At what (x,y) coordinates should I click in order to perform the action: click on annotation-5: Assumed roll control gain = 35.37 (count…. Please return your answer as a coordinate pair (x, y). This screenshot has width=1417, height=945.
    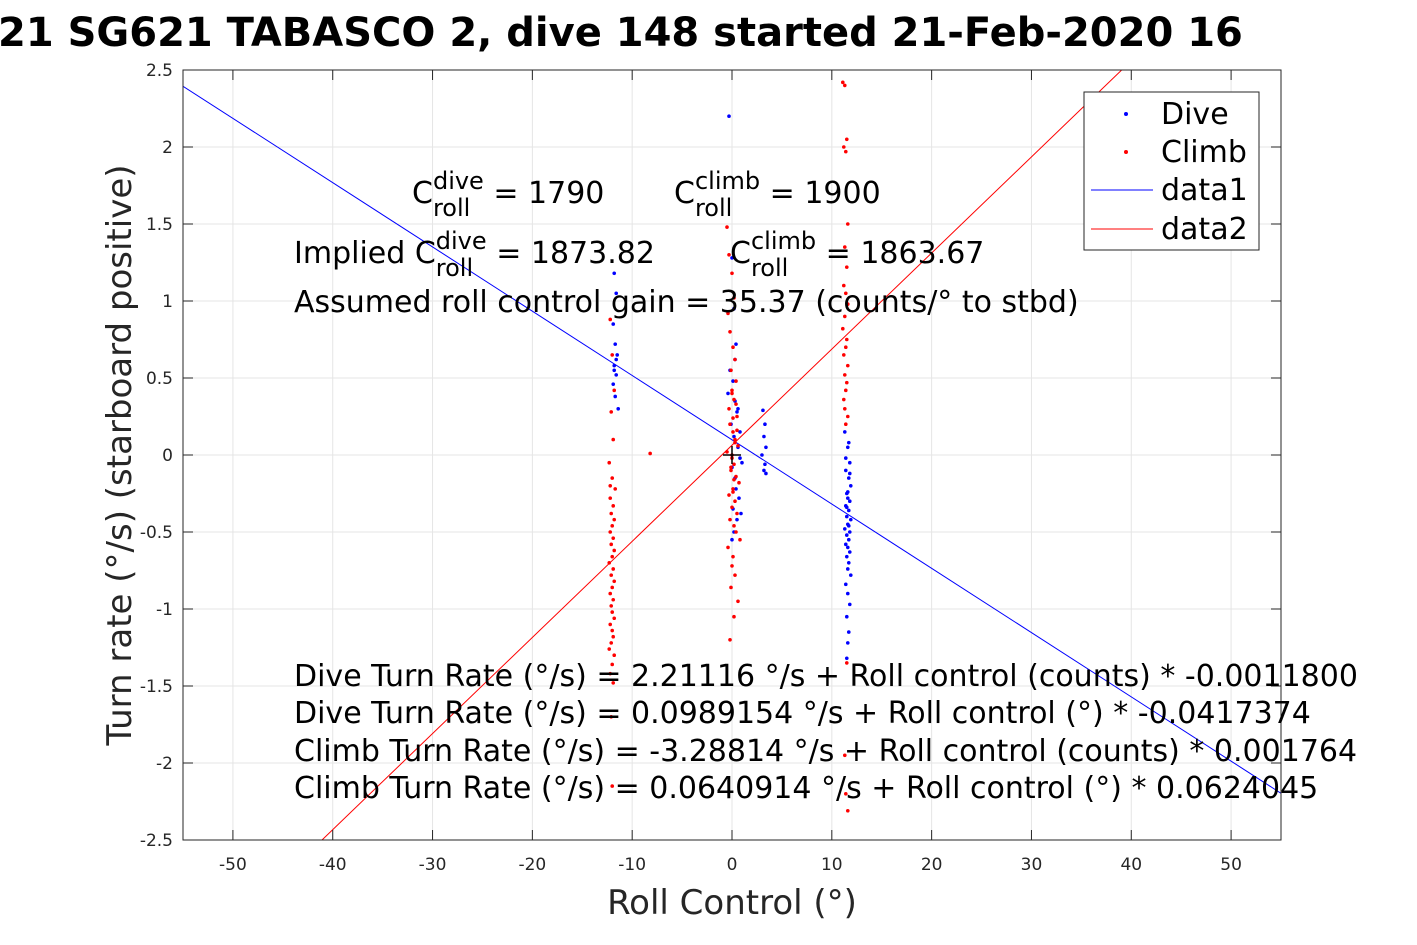
    Looking at the image, I should click on (686, 302).